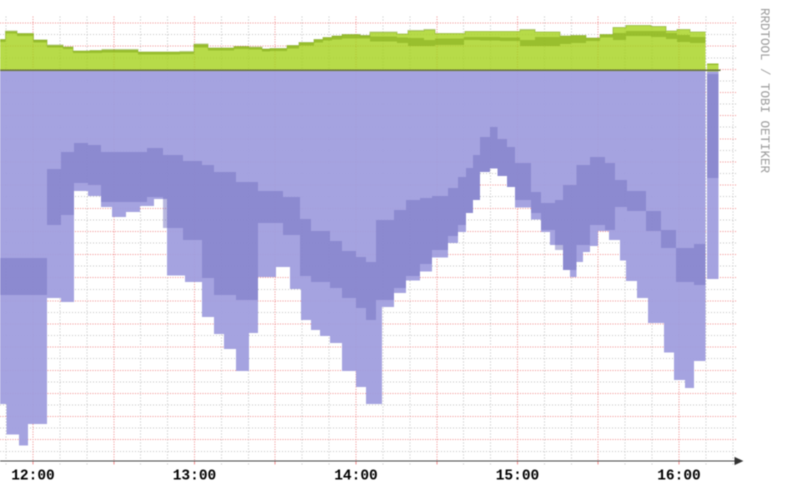 The image size is (800, 503). I want to click on svg-text: 15:00, so click(518, 477).